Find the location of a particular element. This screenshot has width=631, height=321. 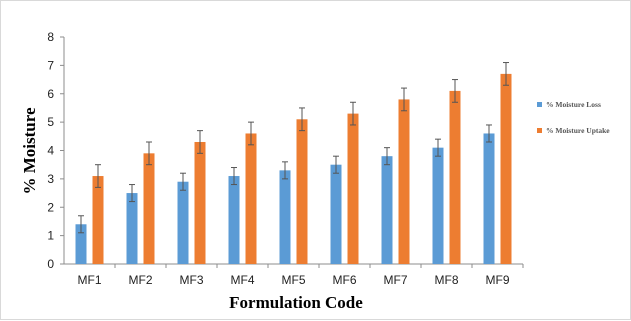

bar-moisture-loss-mf1 is located at coordinates (81, 244).